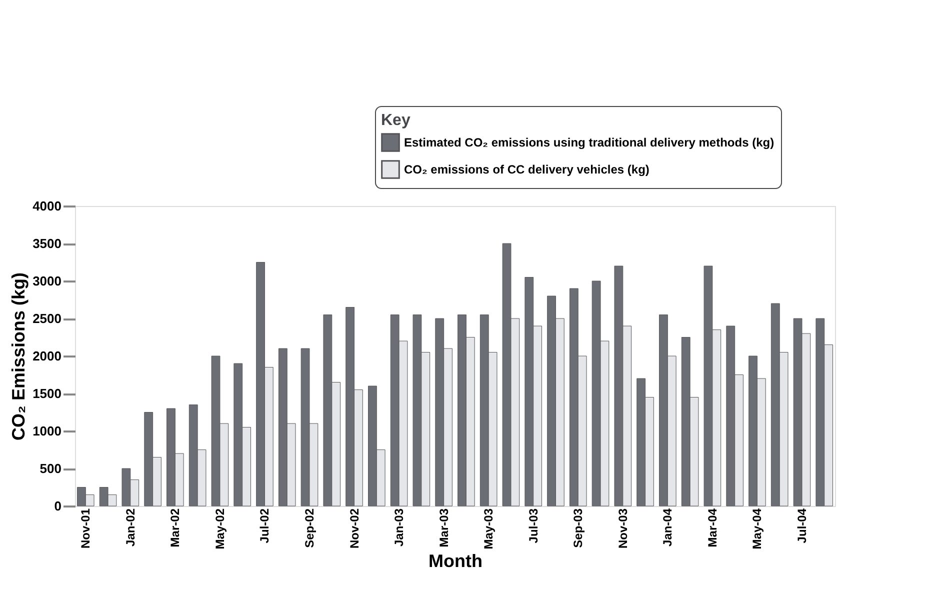 The height and width of the screenshot is (591, 950). What do you see at coordinates (309, 528) in the screenshot?
I see `x-tick-label: Sep-02` at bounding box center [309, 528].